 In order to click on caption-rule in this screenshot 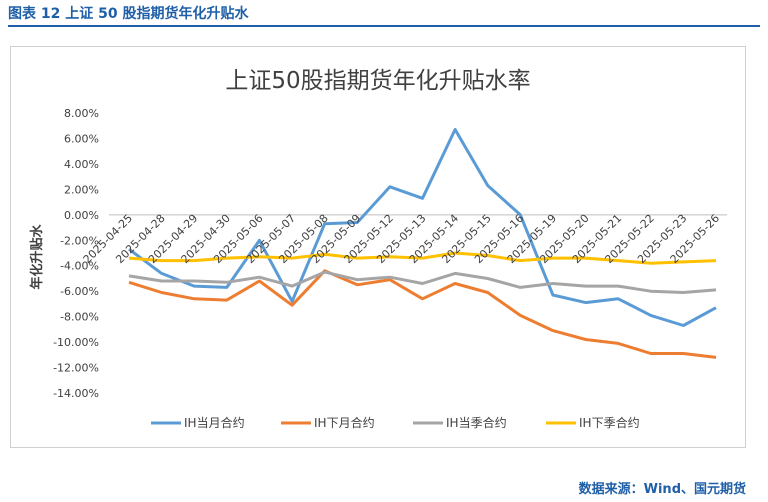, I will do `click(384, 26)`.